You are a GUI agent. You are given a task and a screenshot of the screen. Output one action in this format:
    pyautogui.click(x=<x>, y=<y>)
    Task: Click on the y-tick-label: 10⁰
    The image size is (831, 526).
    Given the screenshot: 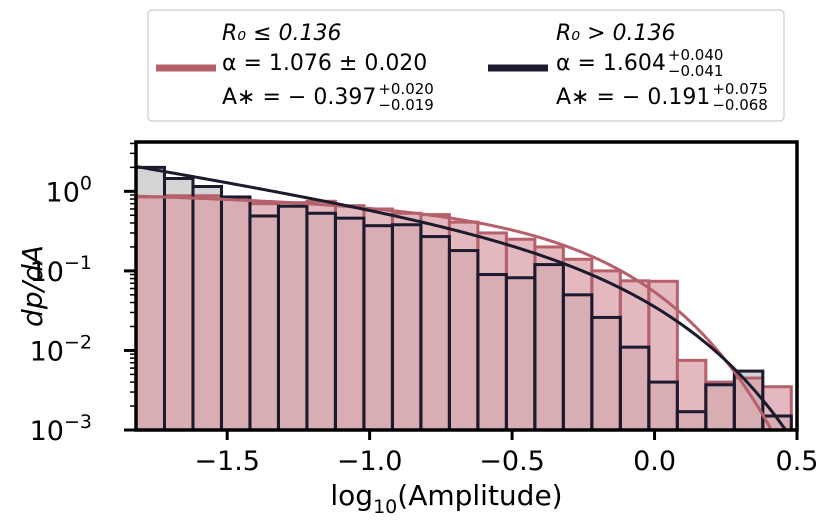 What is the action you would take?
    pyautogui.click(x=69, y=190)
    